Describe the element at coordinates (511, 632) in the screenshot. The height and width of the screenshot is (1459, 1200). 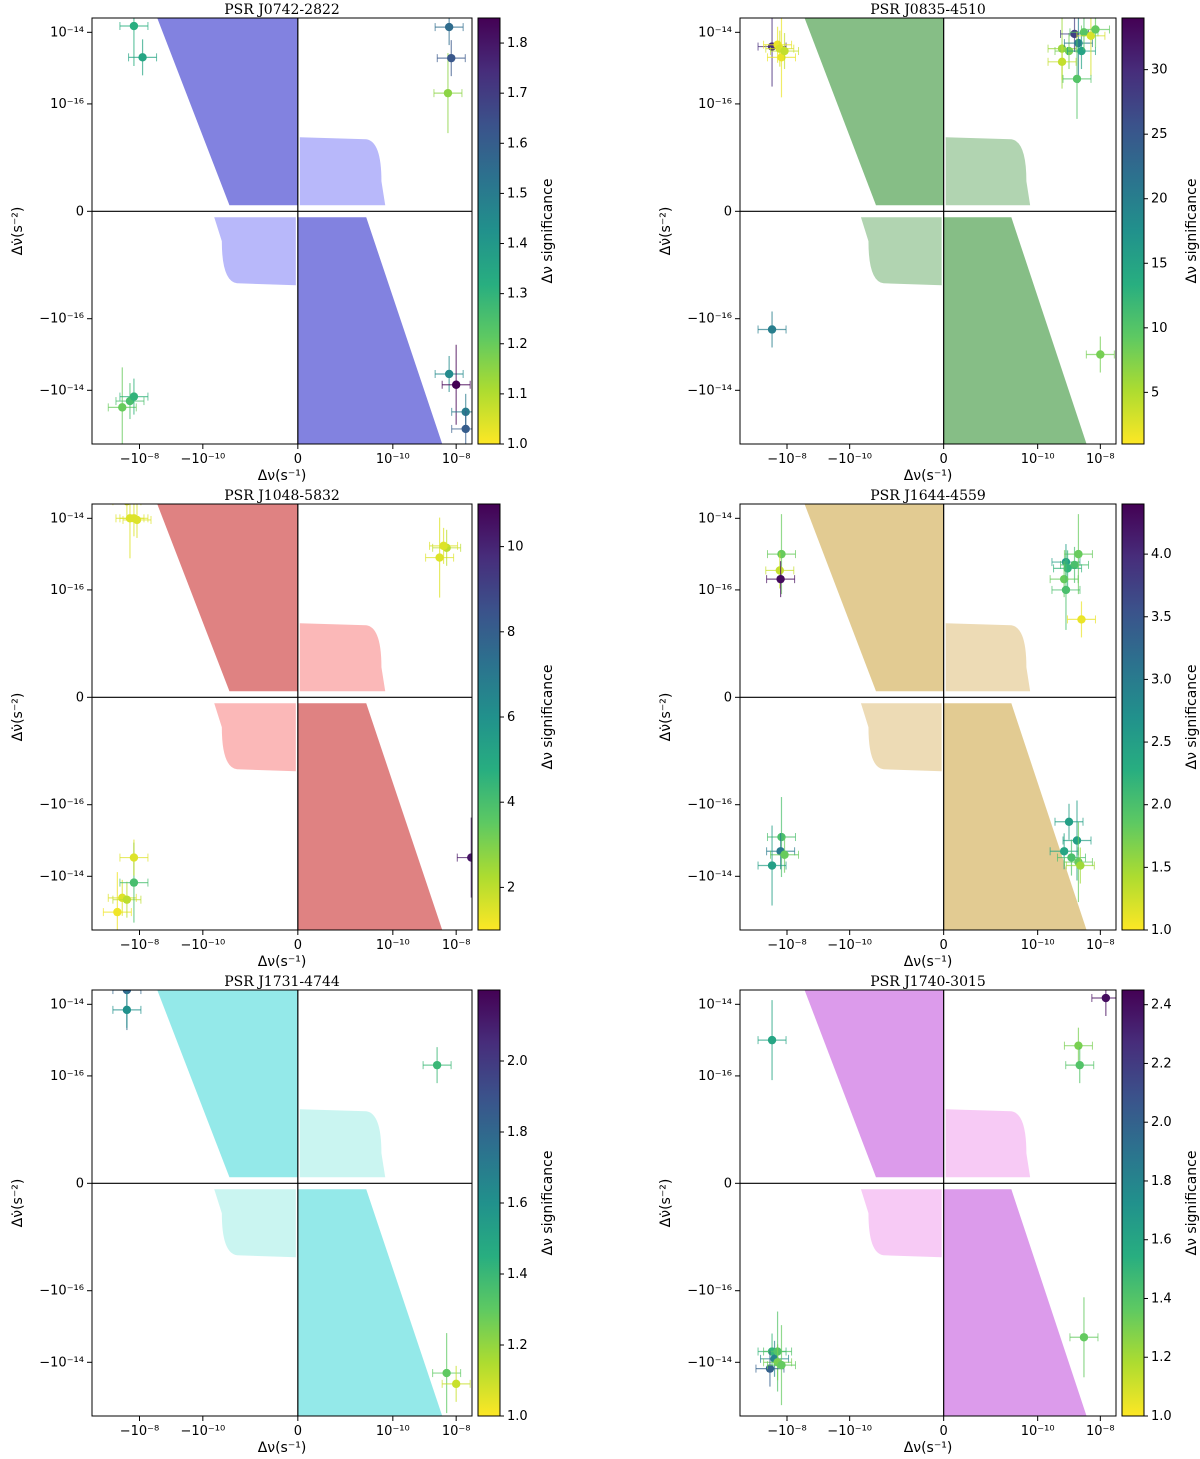
I see `colorbar-tick-label: 8` at that location.